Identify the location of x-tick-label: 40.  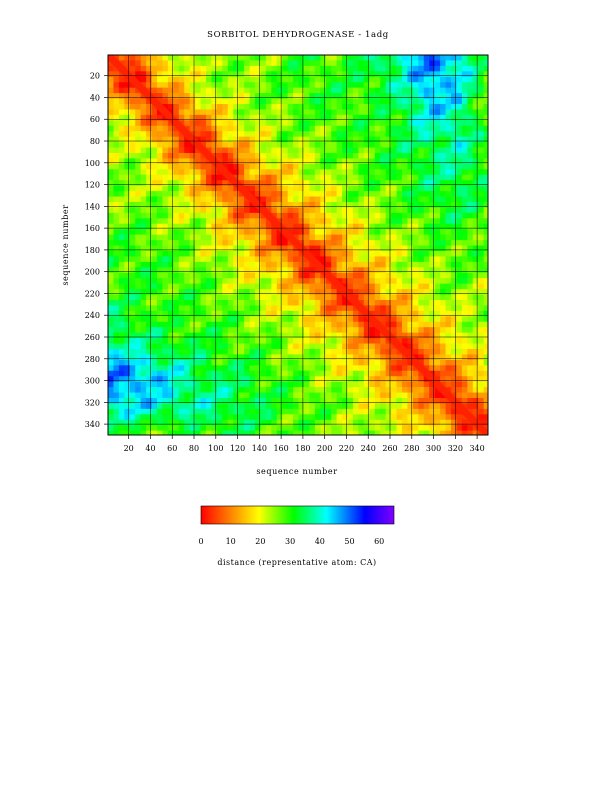
(150, 448).